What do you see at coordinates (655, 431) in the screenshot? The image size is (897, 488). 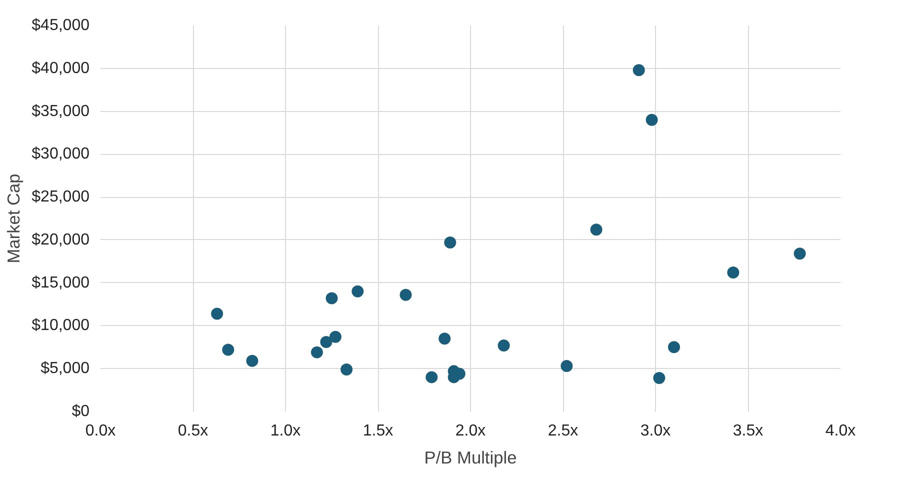 I see `x-tick-label: 3.0x` at bounding box center [655, 431].